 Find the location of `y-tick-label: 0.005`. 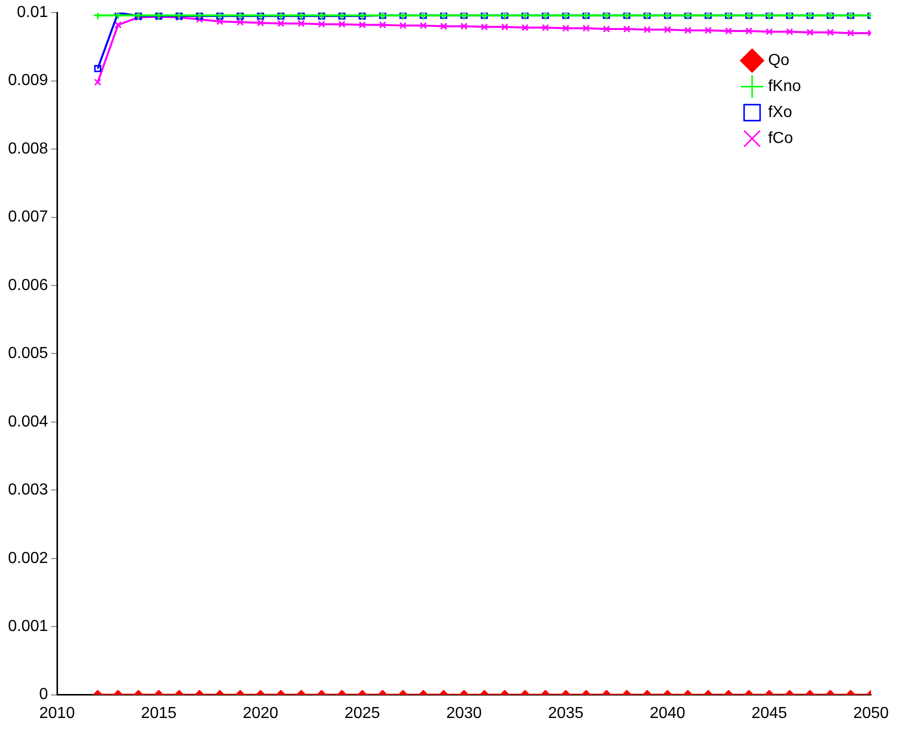

y-tick-label: 0.005 is located at coordinates (28, 353).